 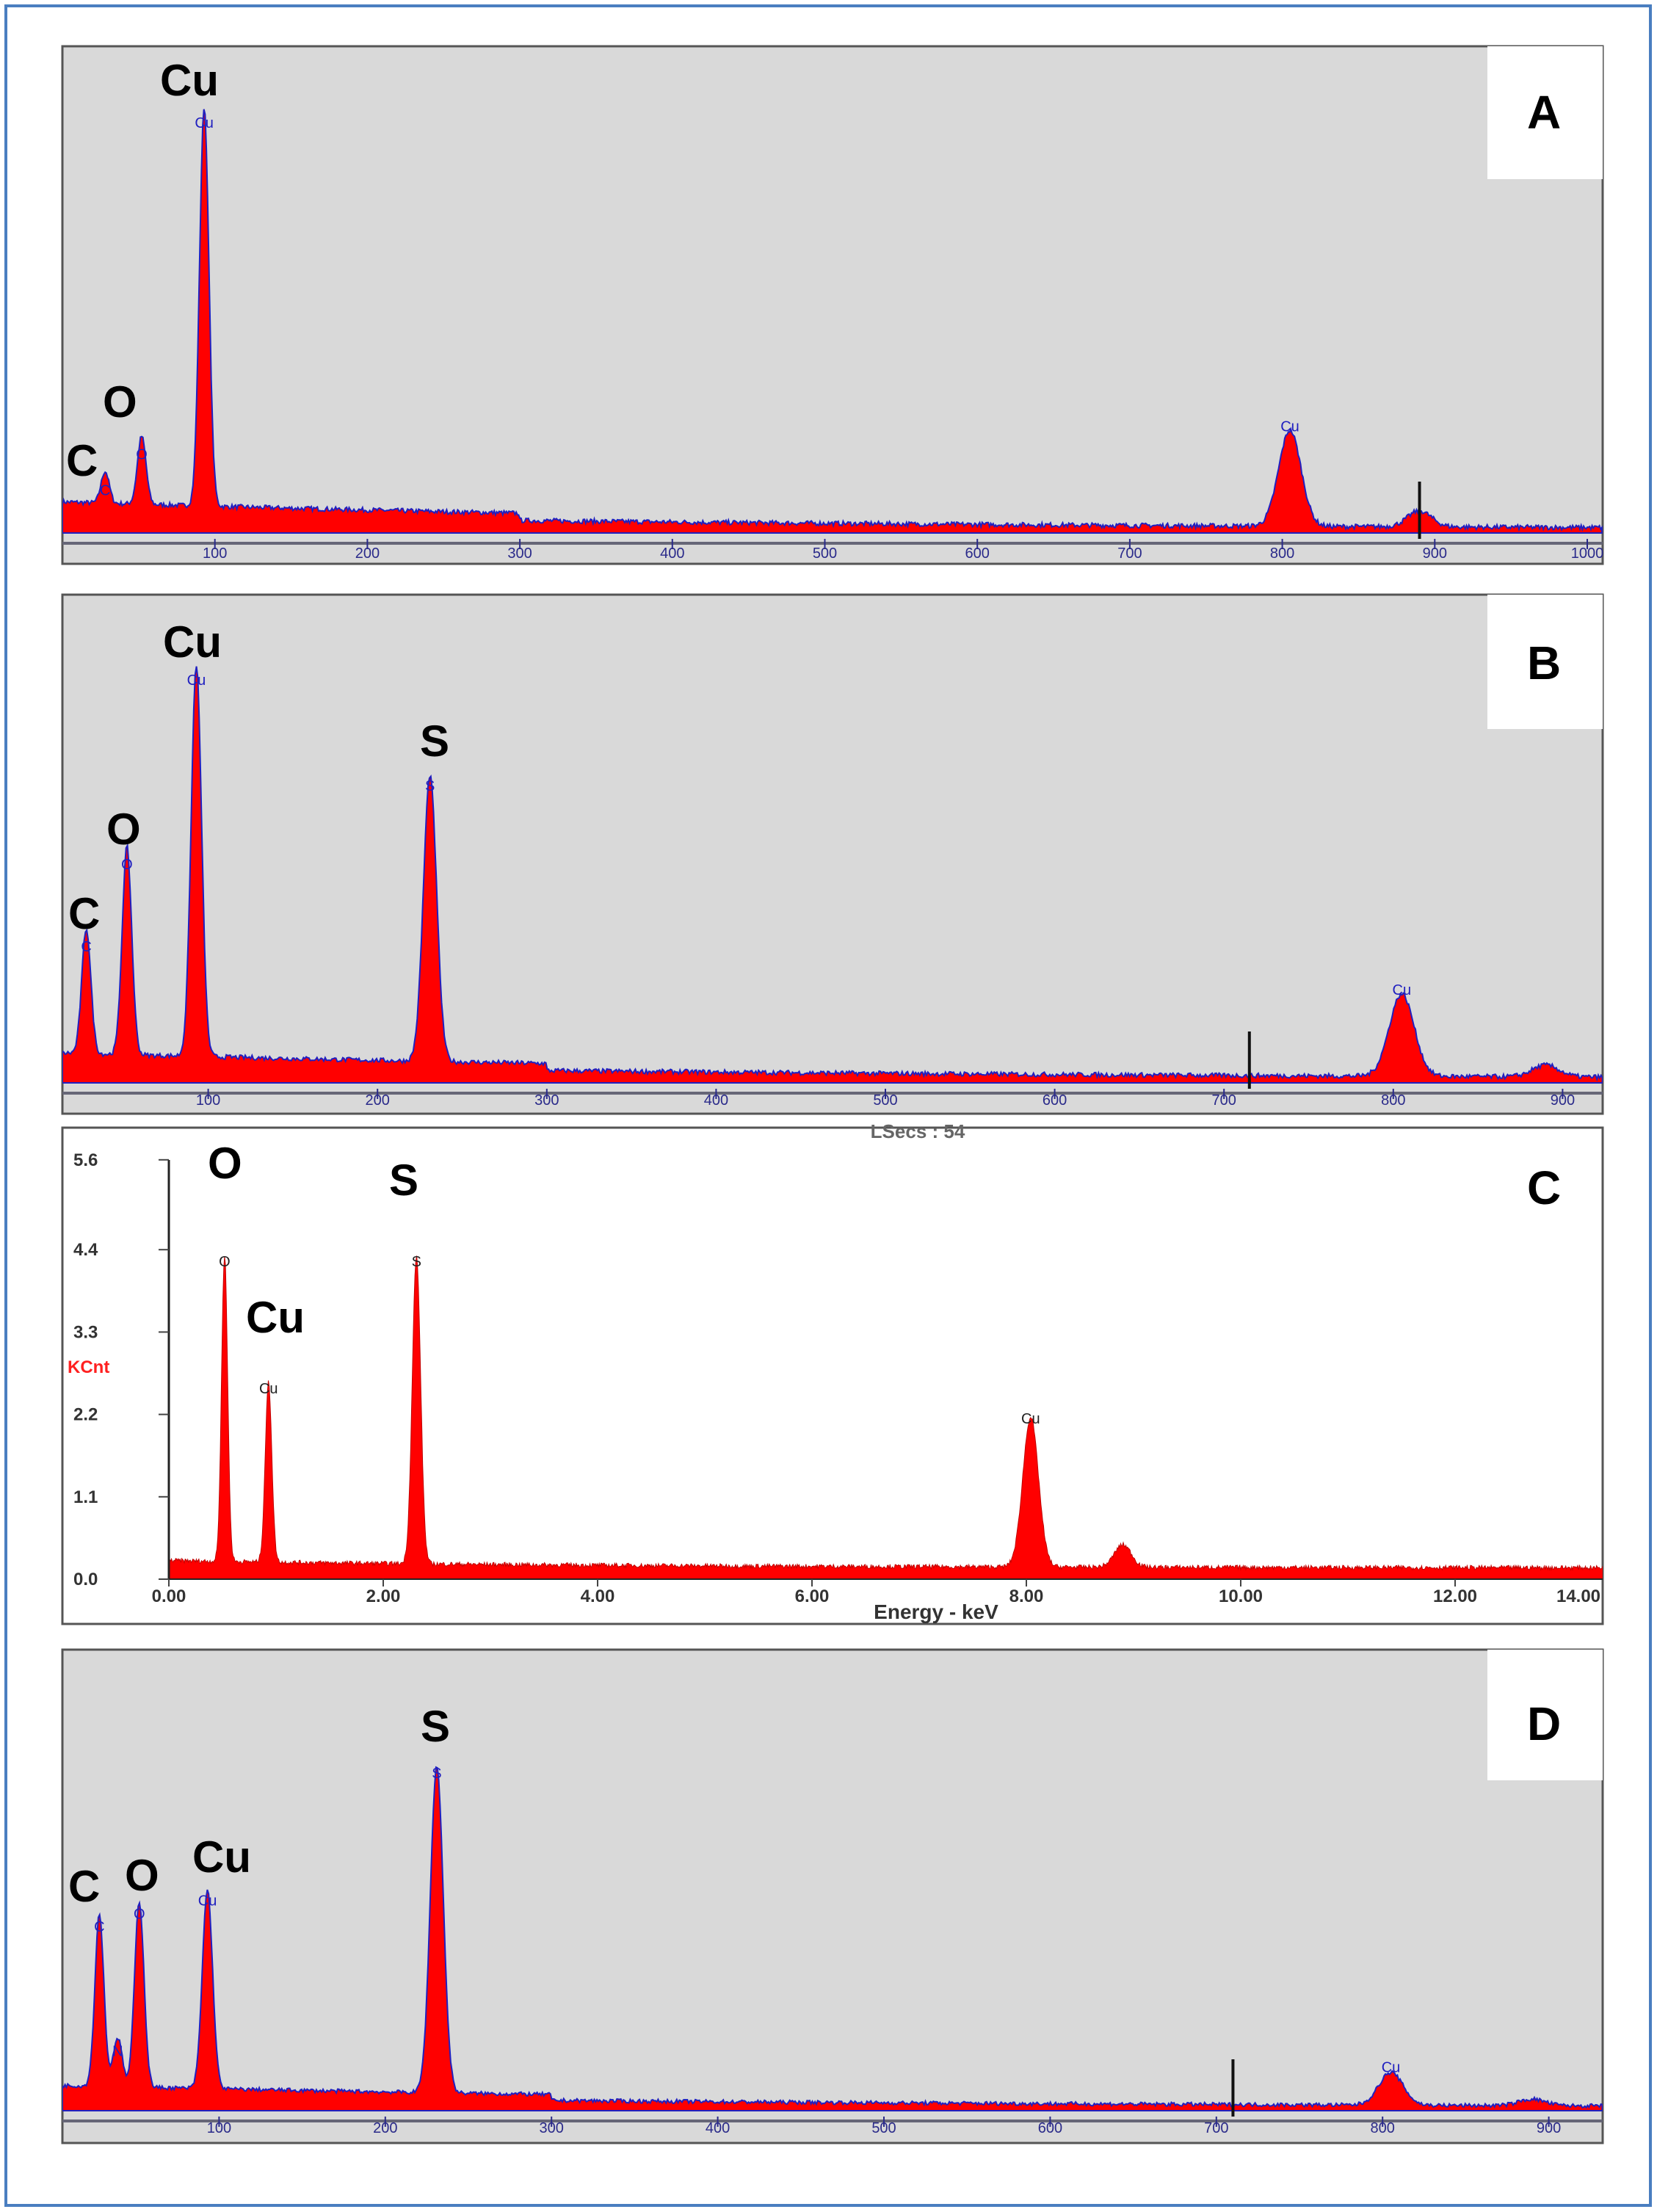 I want to click on y-tick-label: 2.2, so click(x=85, y=1415).